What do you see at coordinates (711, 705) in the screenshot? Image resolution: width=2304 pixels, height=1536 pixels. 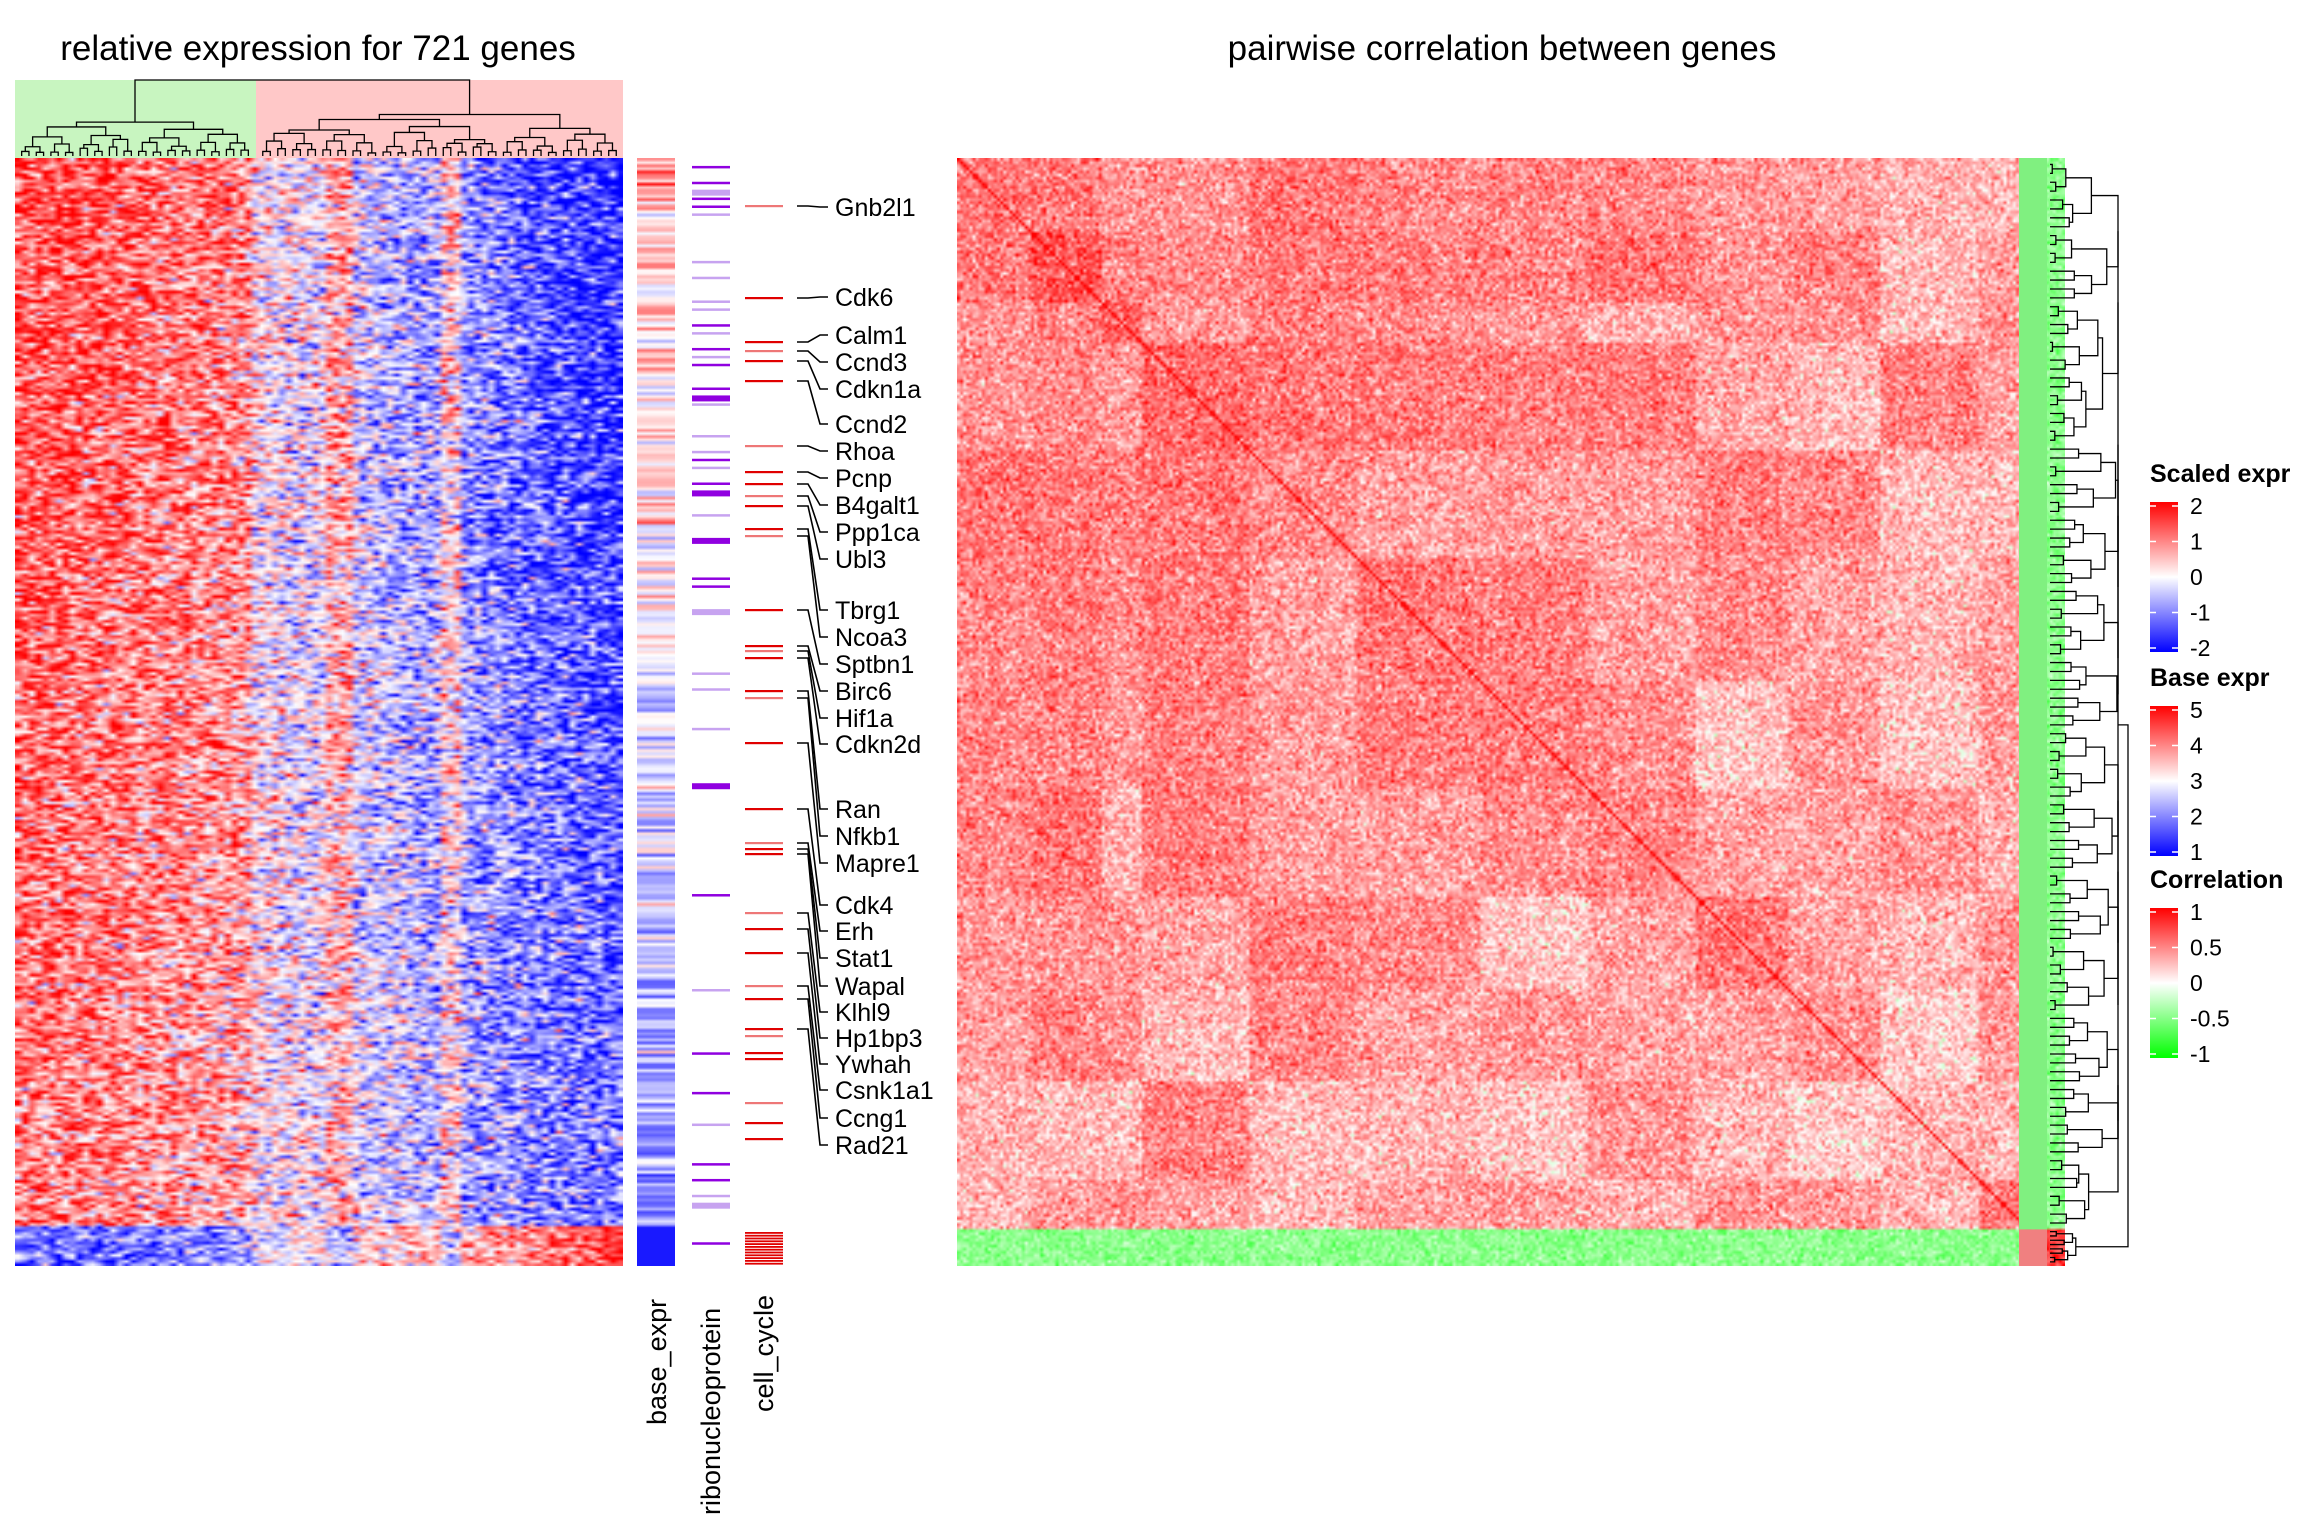 I see `ribonucleoprotein-track` at bounding box center [711, 705].